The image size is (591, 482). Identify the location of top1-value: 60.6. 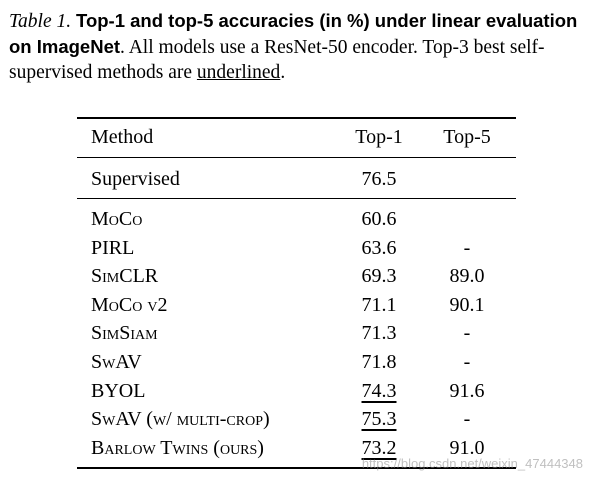
(379, 219).